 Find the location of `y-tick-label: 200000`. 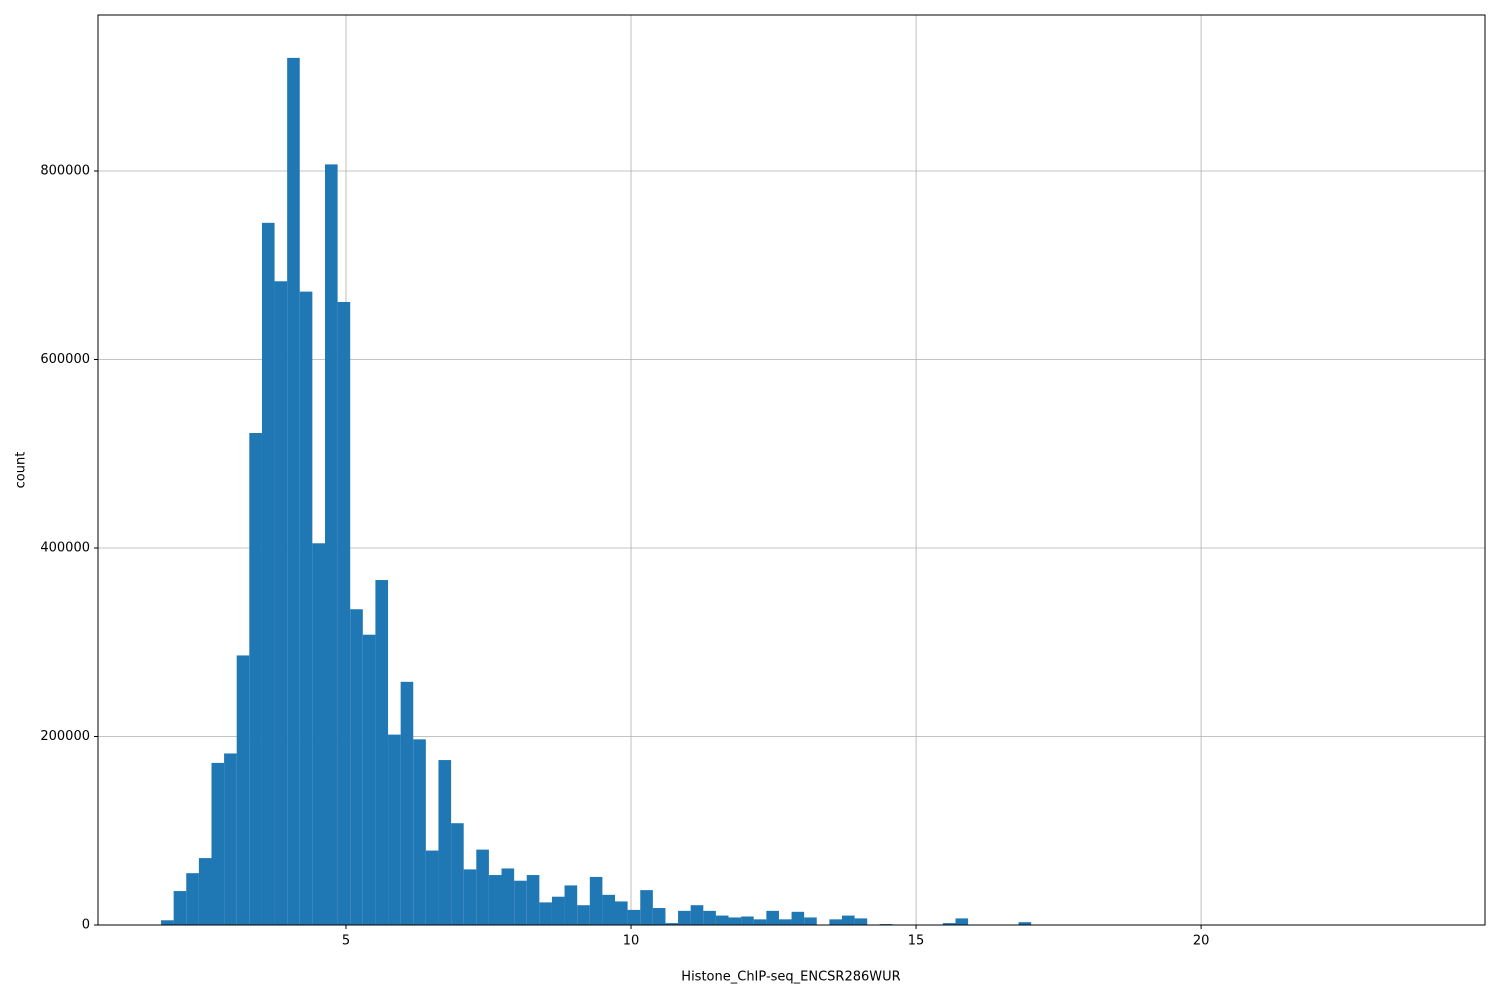

y-tick-label: 200000 is located at coordinates (65, 736).